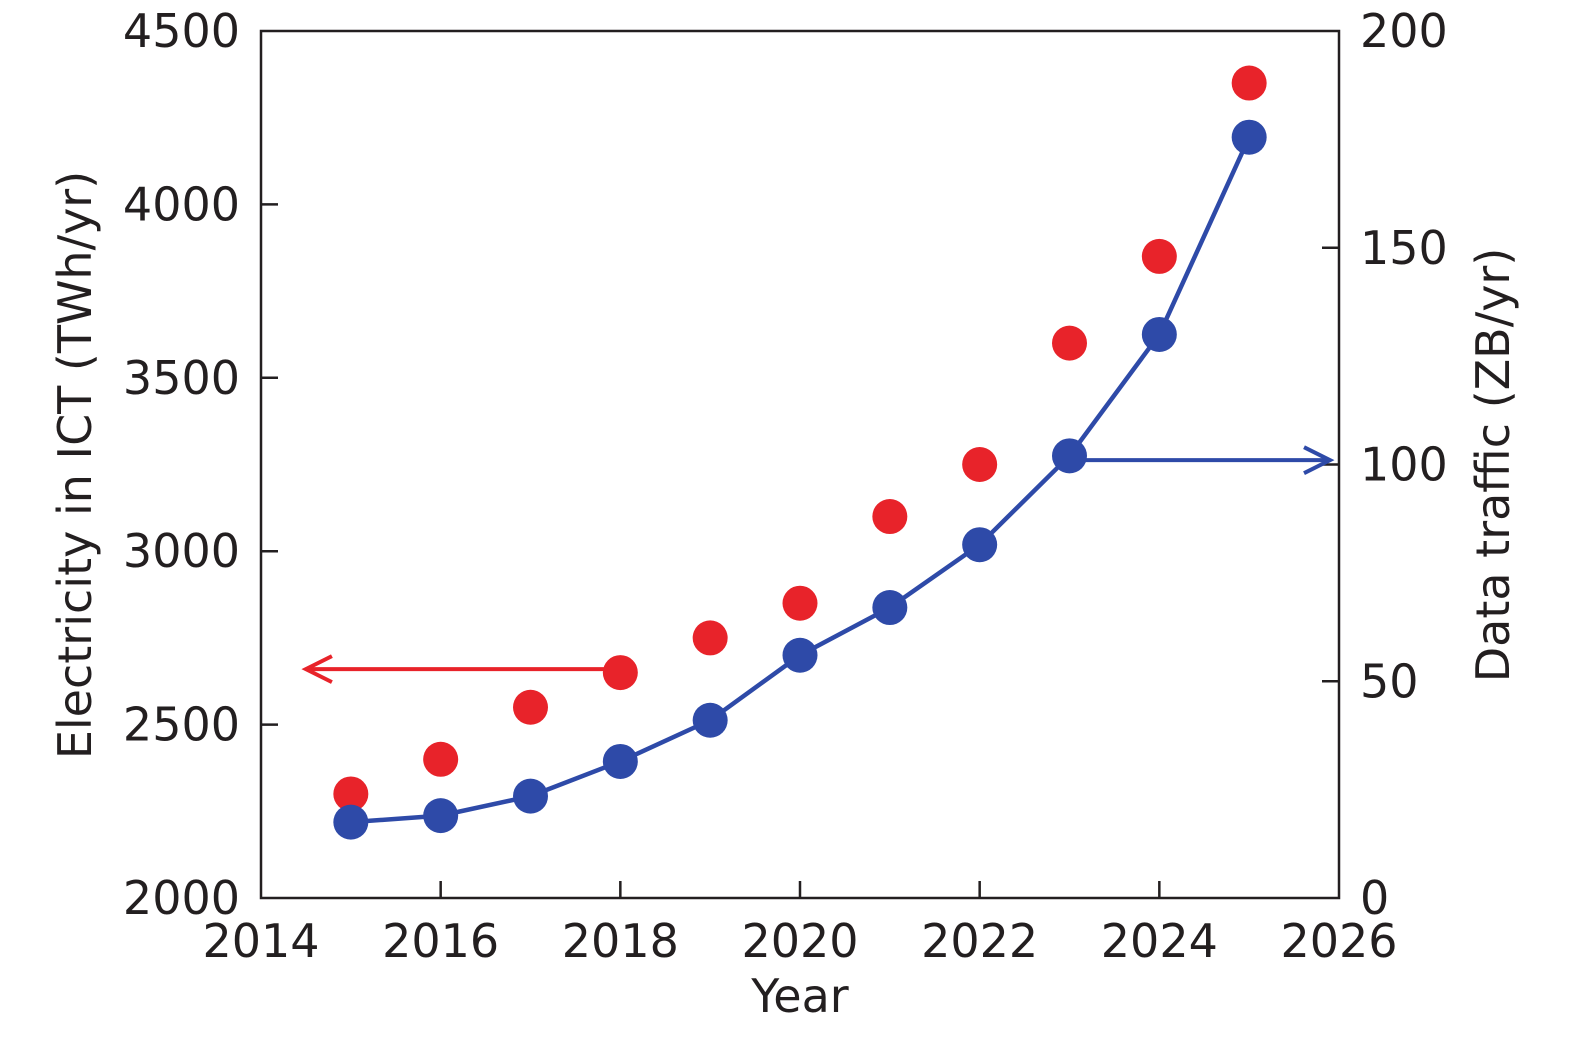  What do you see at coordinates (181, 31) in the screenshot?
I see `y-left-tick-label: 4500` at bounding box center [181, 31].